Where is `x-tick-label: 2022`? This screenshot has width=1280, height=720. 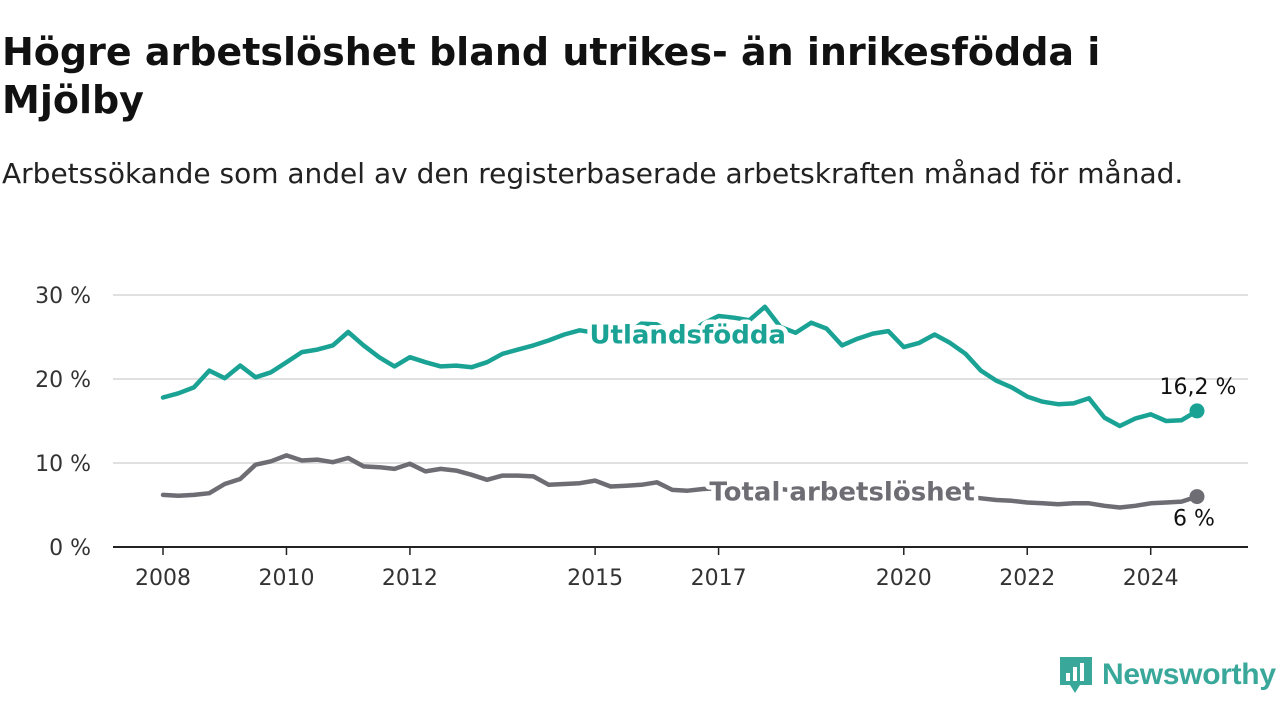 x-tick-label: 2022 is located at coordinates (1027, 578).